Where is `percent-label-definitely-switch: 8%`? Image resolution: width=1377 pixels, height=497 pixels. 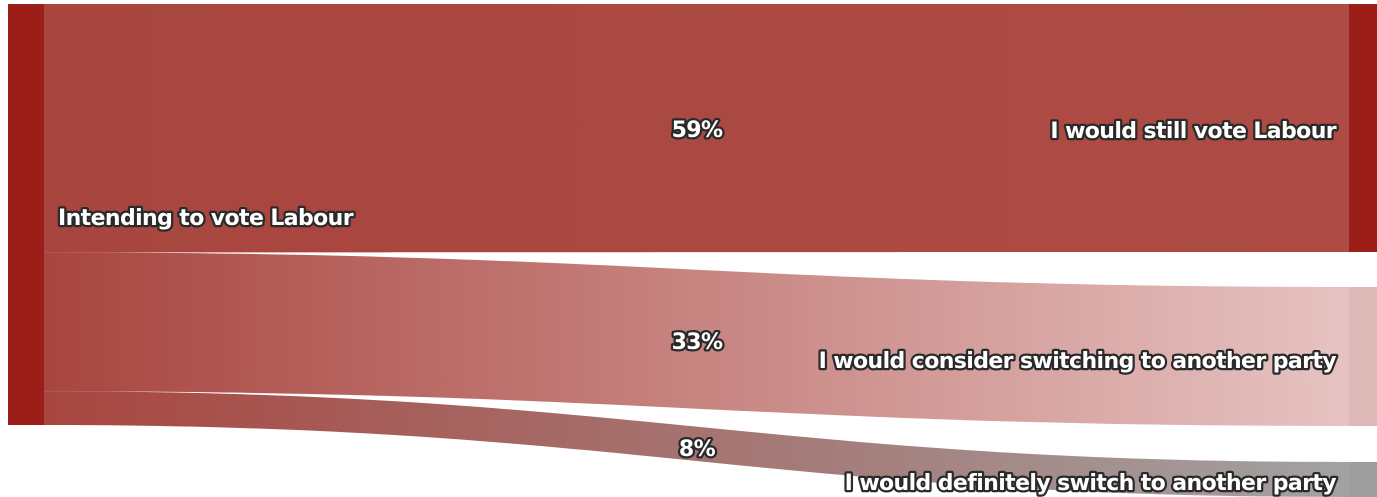
percent-label-definitely-switch: 8% is located at coordinates (697, 449).